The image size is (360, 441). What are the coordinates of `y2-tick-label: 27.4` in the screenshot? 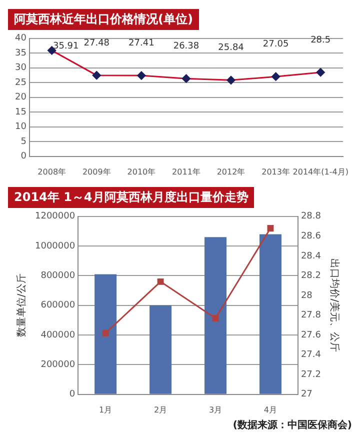 It's located at (311, 355).